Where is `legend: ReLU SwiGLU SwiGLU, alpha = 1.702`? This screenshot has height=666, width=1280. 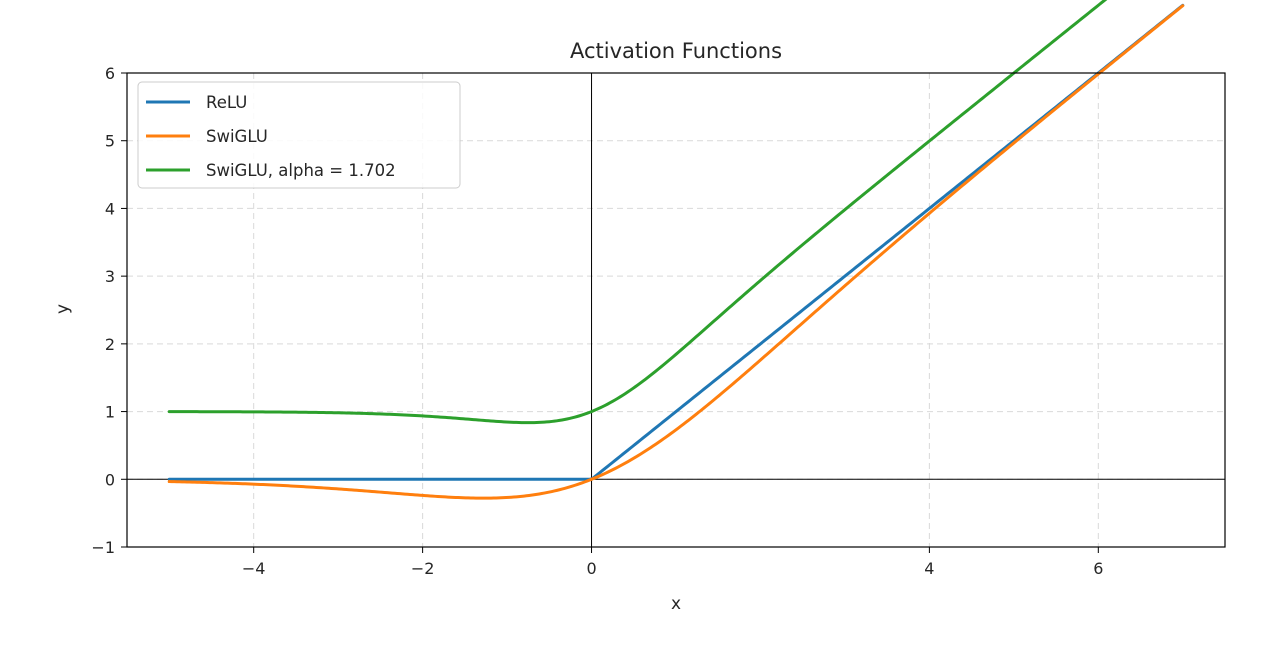
legend: ReLU SwiGLU SwiGLU, alpha = 1.702 is located at coordinates (299, 135).